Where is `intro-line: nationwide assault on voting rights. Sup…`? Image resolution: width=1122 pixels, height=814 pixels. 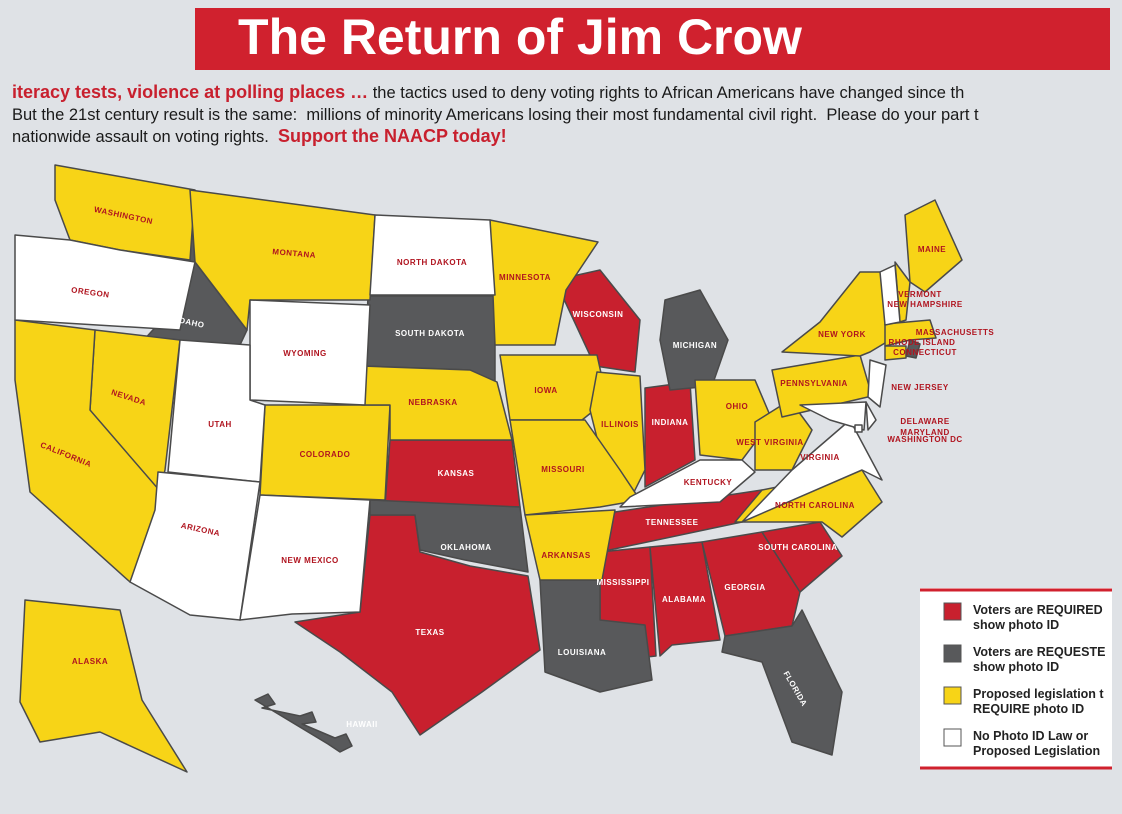
intro-line: nationwide assault on voting rights. Sup… is located at coordinates (259, 136).